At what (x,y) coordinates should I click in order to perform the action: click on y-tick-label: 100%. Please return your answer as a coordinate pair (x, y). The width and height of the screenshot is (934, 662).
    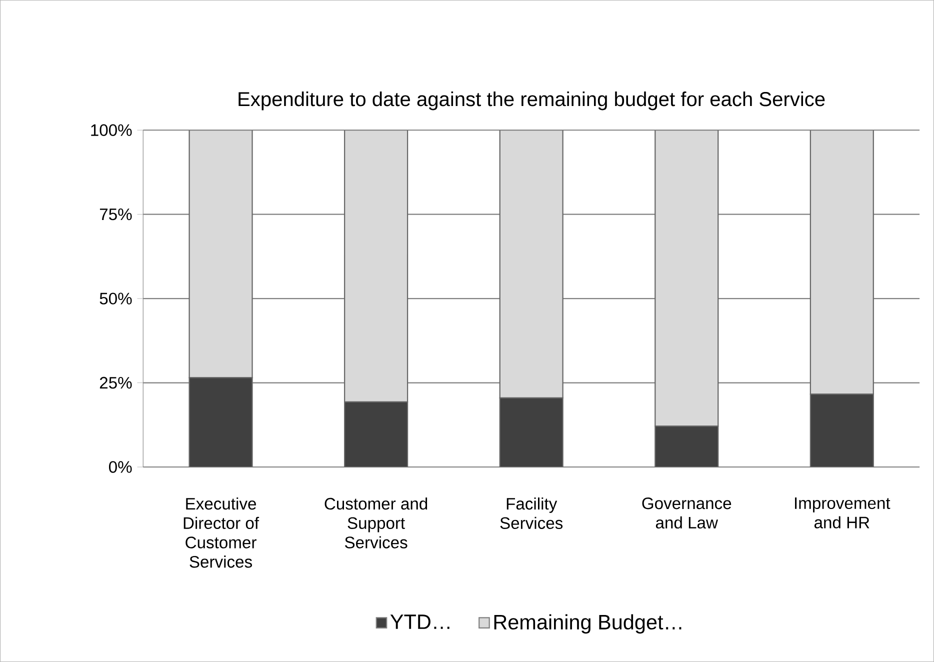
    Looking at the image, I should click on (111, 130).